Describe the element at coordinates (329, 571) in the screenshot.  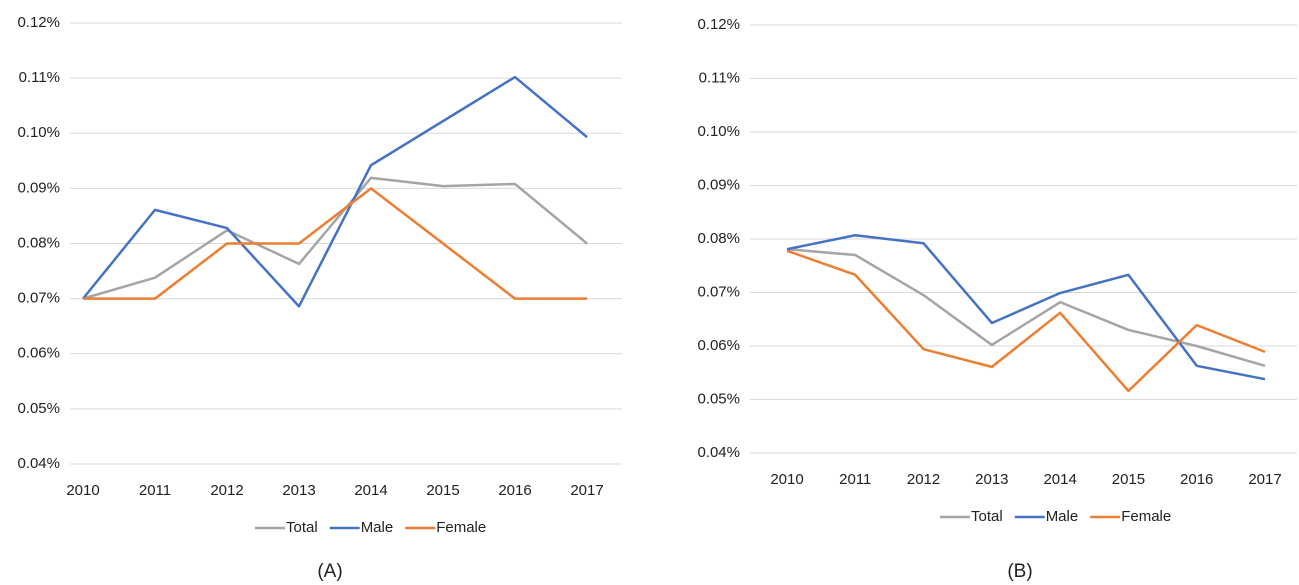
I see `caption: (A)` at that location.